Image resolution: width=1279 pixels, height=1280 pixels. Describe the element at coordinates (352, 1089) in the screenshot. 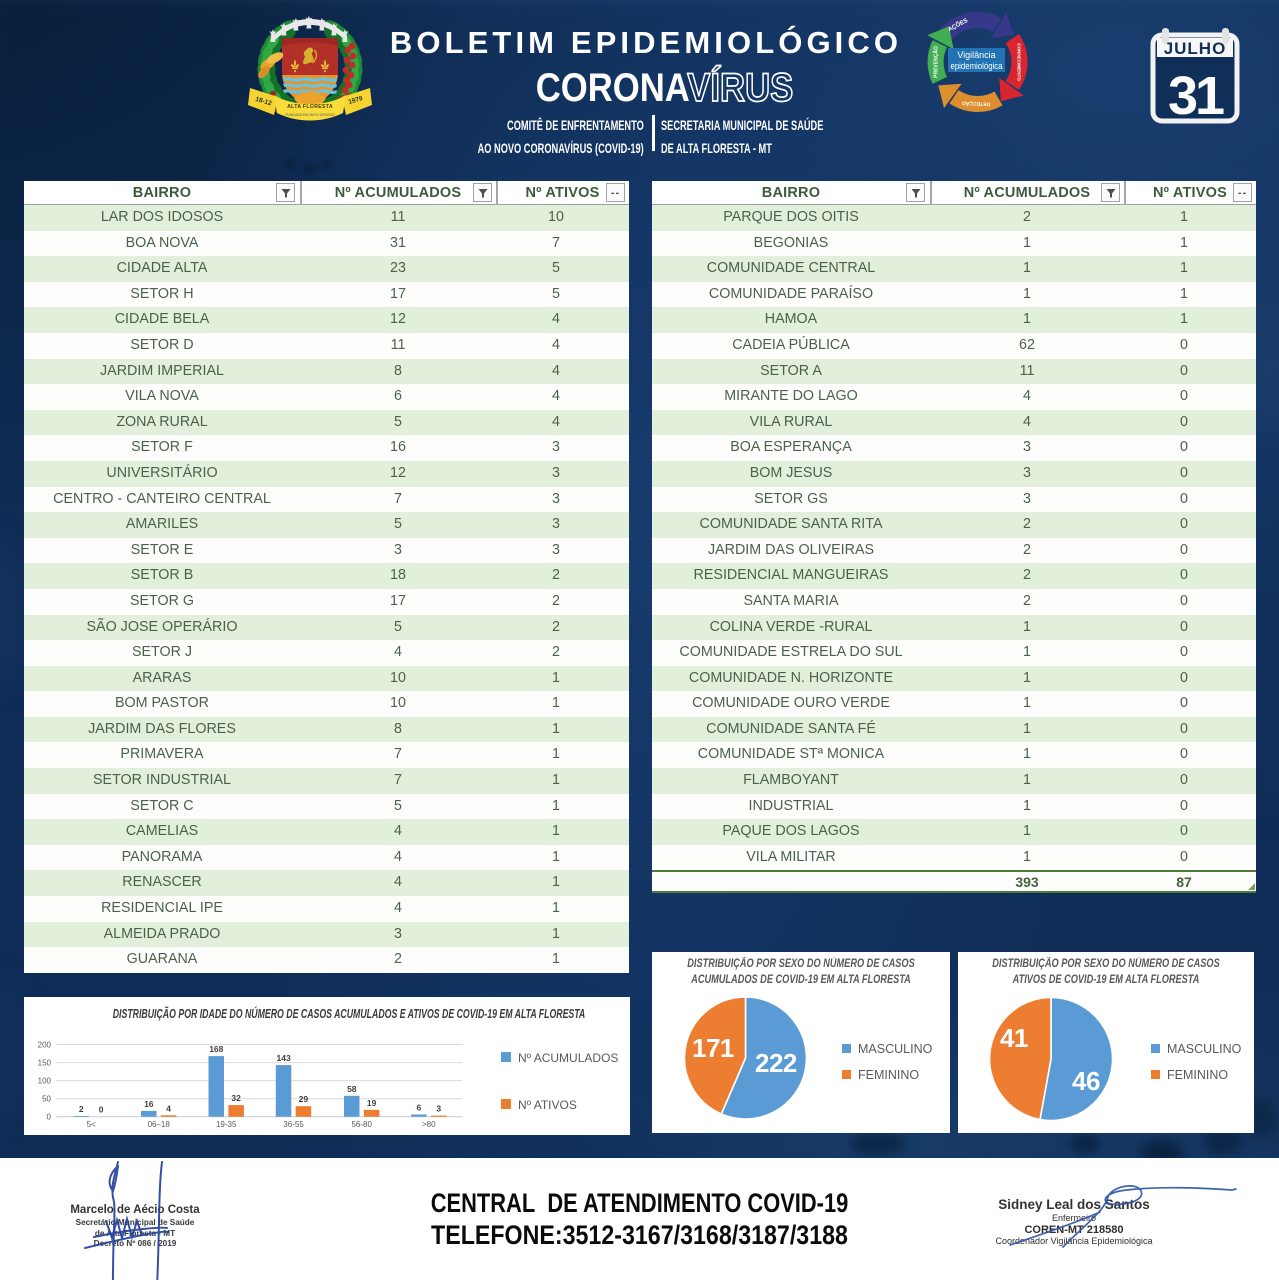

I see `svg-text: 58` at that location.